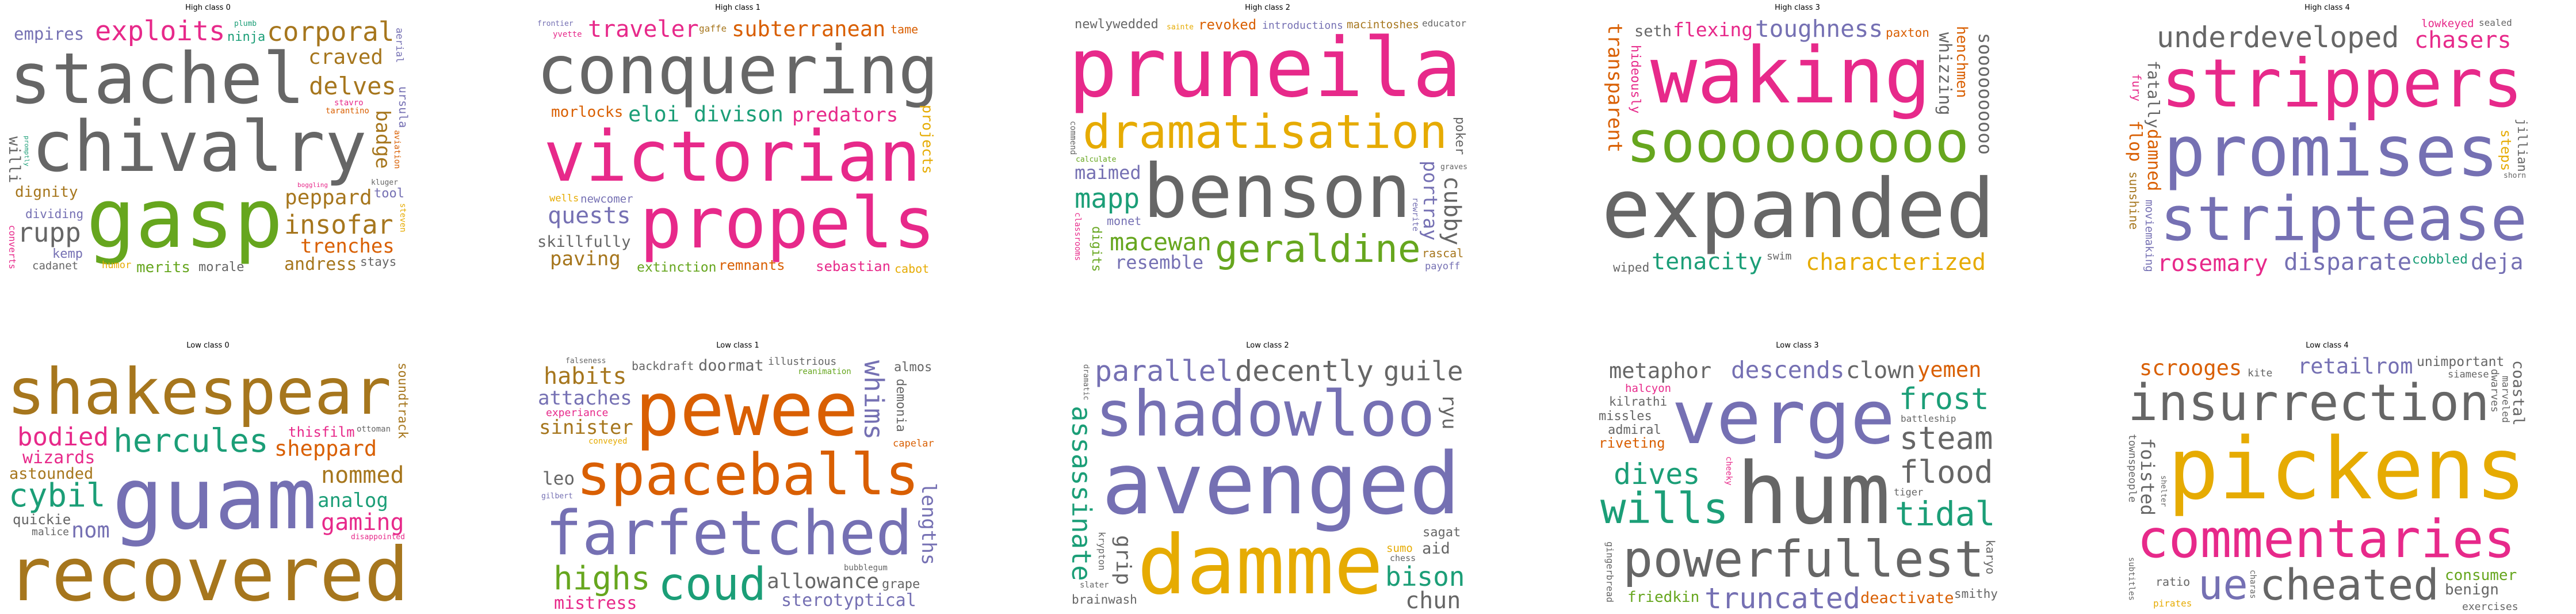 The width and height of the screenshot is (2576, 614). I want to click on word-deja: deja, so click(2497, 262).